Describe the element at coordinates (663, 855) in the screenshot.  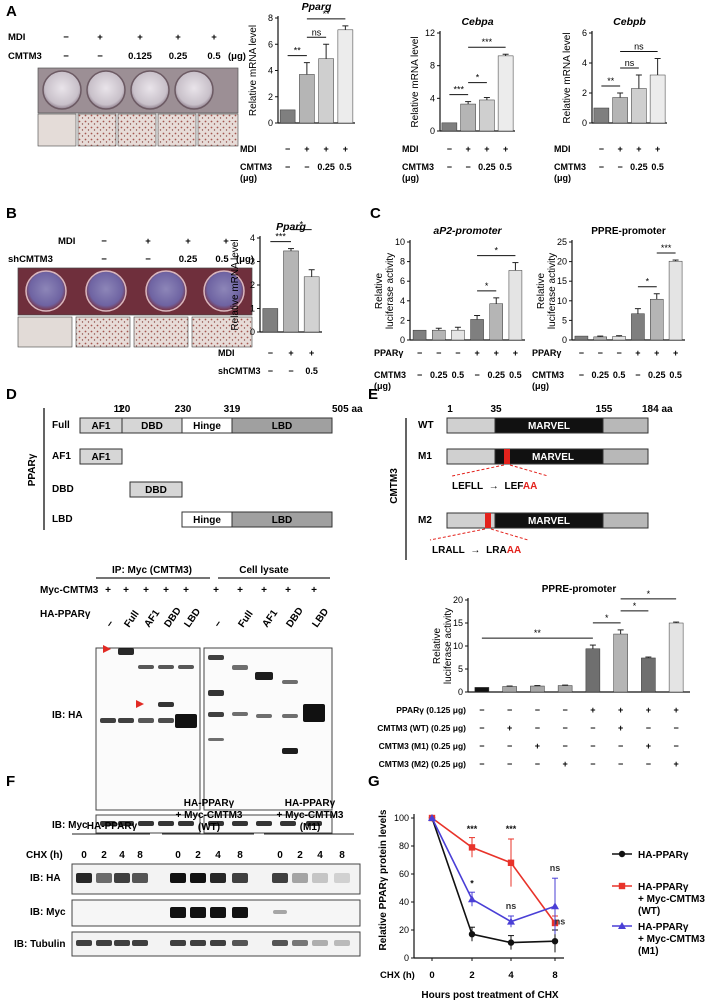
I see `legend-label: HA-PPARγ` at that location.